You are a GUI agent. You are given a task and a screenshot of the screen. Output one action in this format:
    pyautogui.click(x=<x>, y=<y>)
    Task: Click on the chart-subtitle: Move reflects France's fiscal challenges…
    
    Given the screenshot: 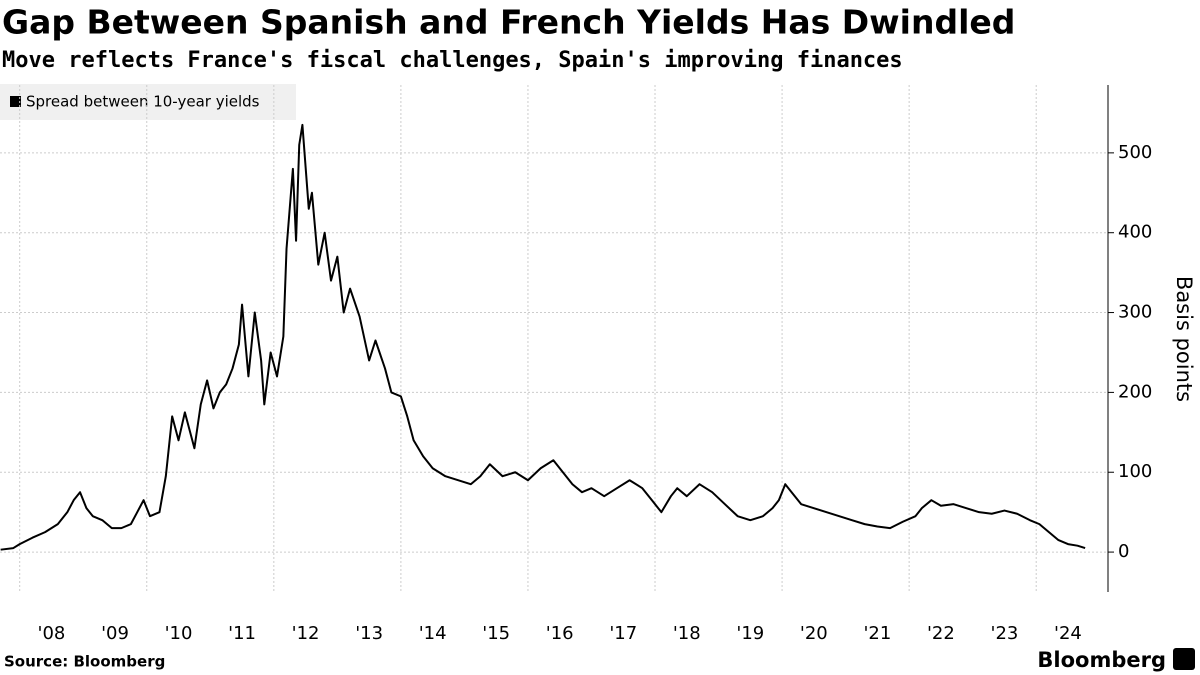 What is the action you would take?
    pyautogui.click(x=452, y=60)
    